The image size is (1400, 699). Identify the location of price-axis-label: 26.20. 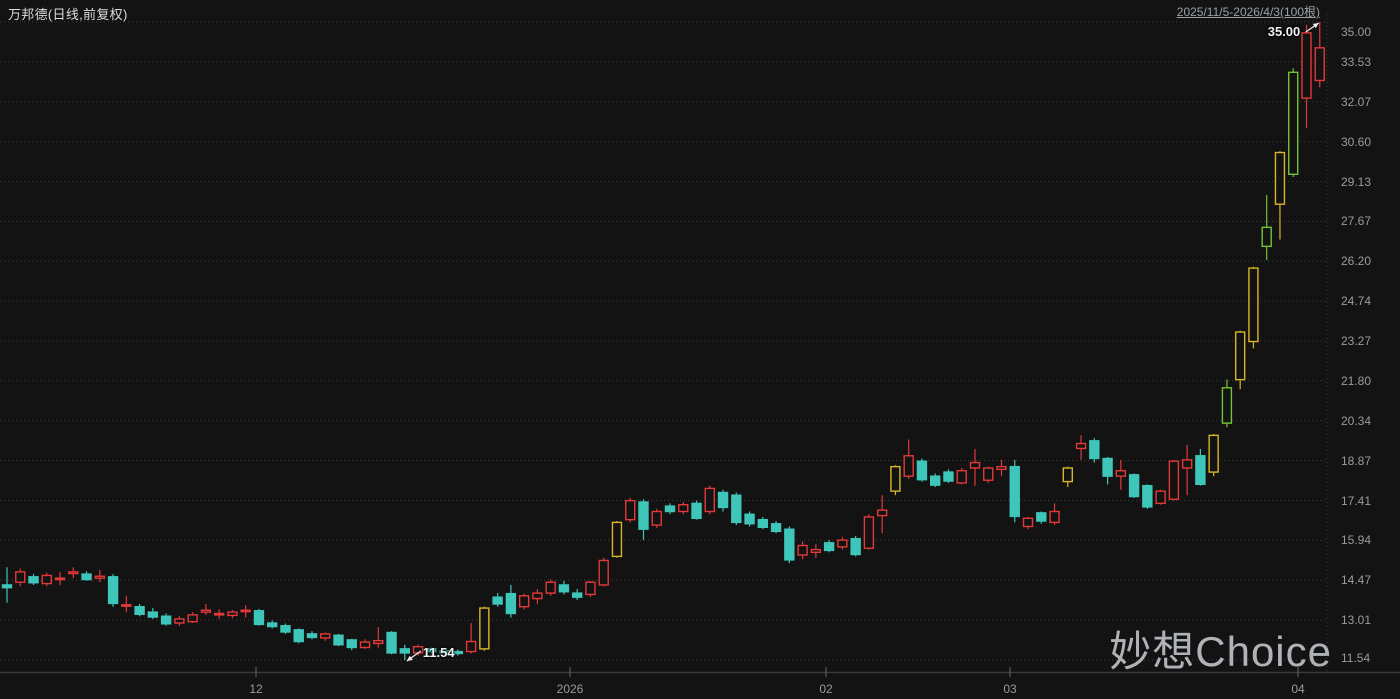
(1356, 261).